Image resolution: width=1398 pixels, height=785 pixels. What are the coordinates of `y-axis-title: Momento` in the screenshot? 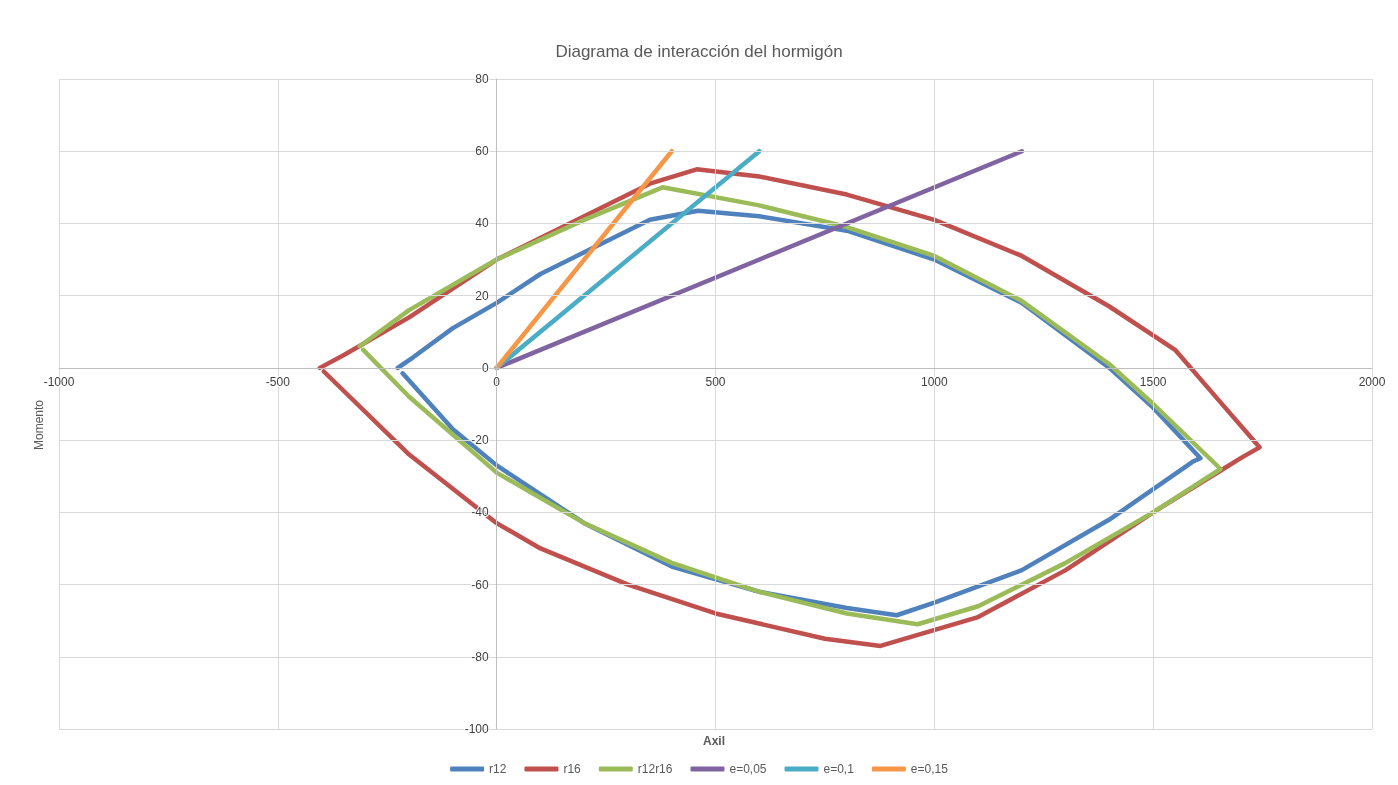 It's located at (39, 425).